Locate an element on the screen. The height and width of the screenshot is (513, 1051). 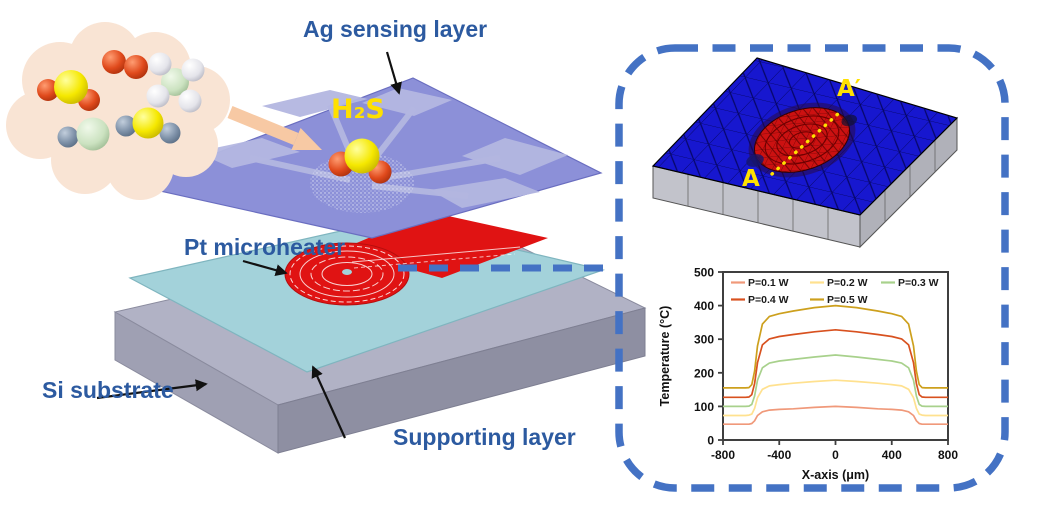
x-tick-label: 800 is located at coordinates (948, 455).